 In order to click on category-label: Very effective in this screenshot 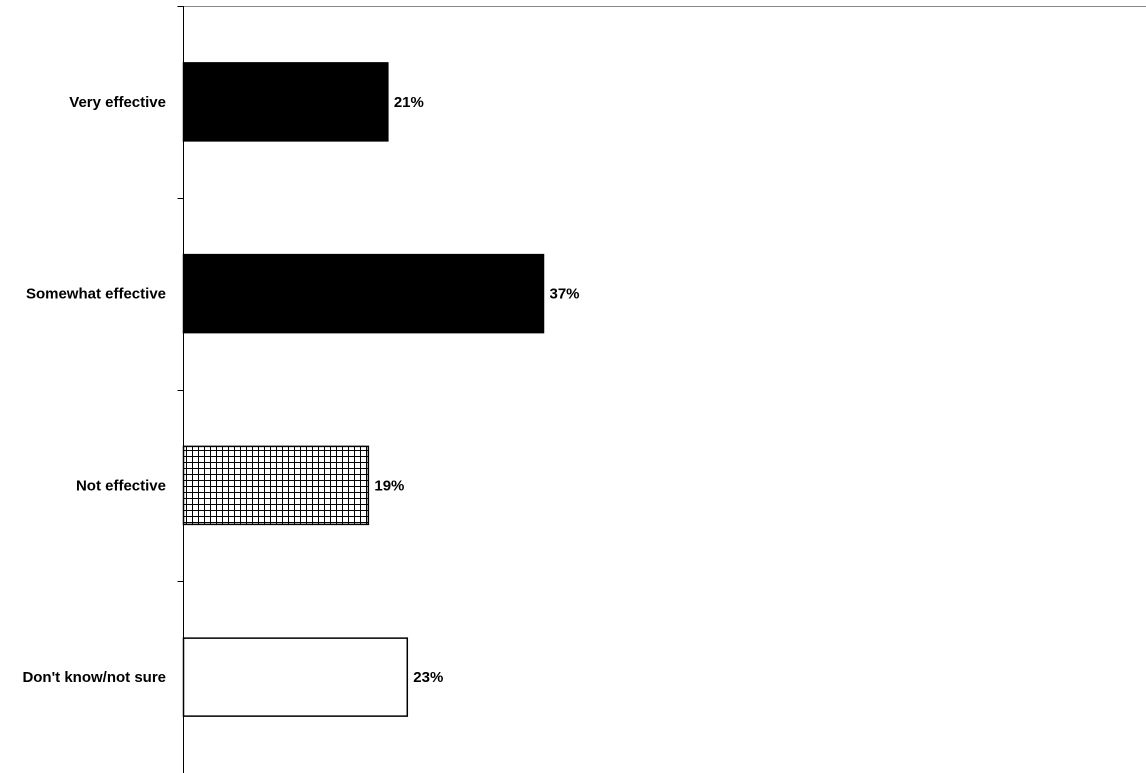, I will do `click(117, 102)`.